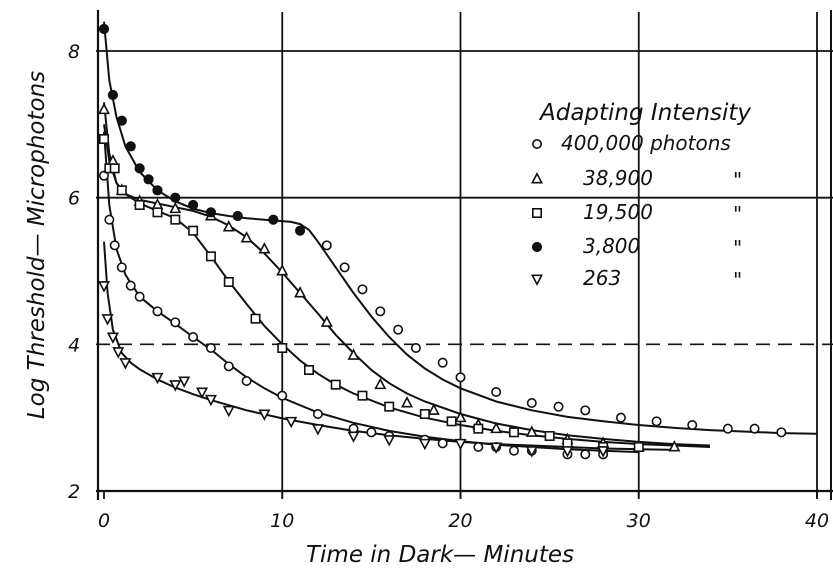 The width and height of the screenshot is (833, 571). I want to click on legend-title: Adapting Intensity, so click(644, 113).